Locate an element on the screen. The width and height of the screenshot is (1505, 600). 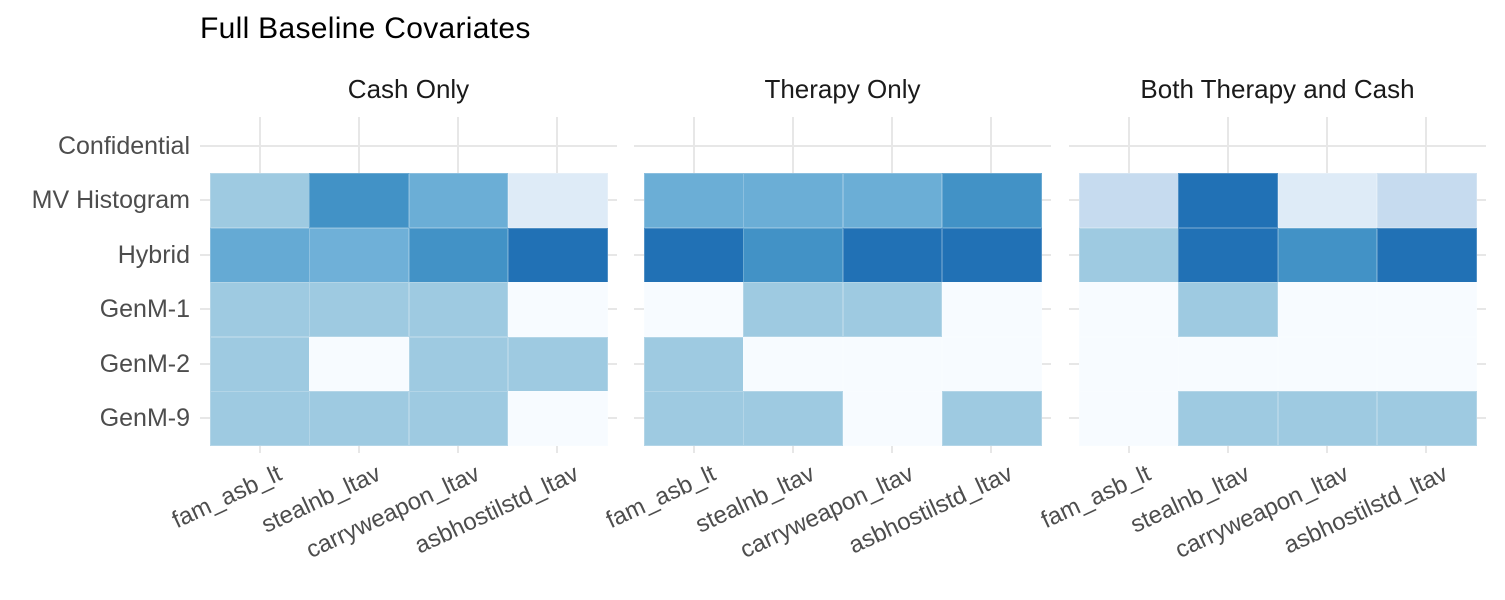
y-axis-label-mv-histogram: MV Histogram is located at coordinates (110, 200).